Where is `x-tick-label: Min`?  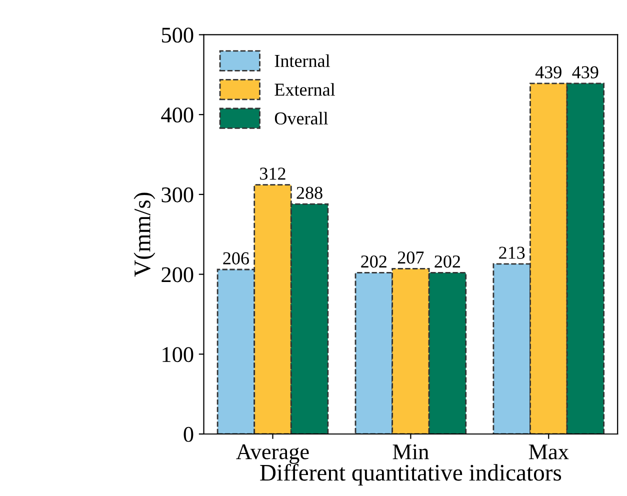
x-tick-label: Min is located at coordinates (410, 452).